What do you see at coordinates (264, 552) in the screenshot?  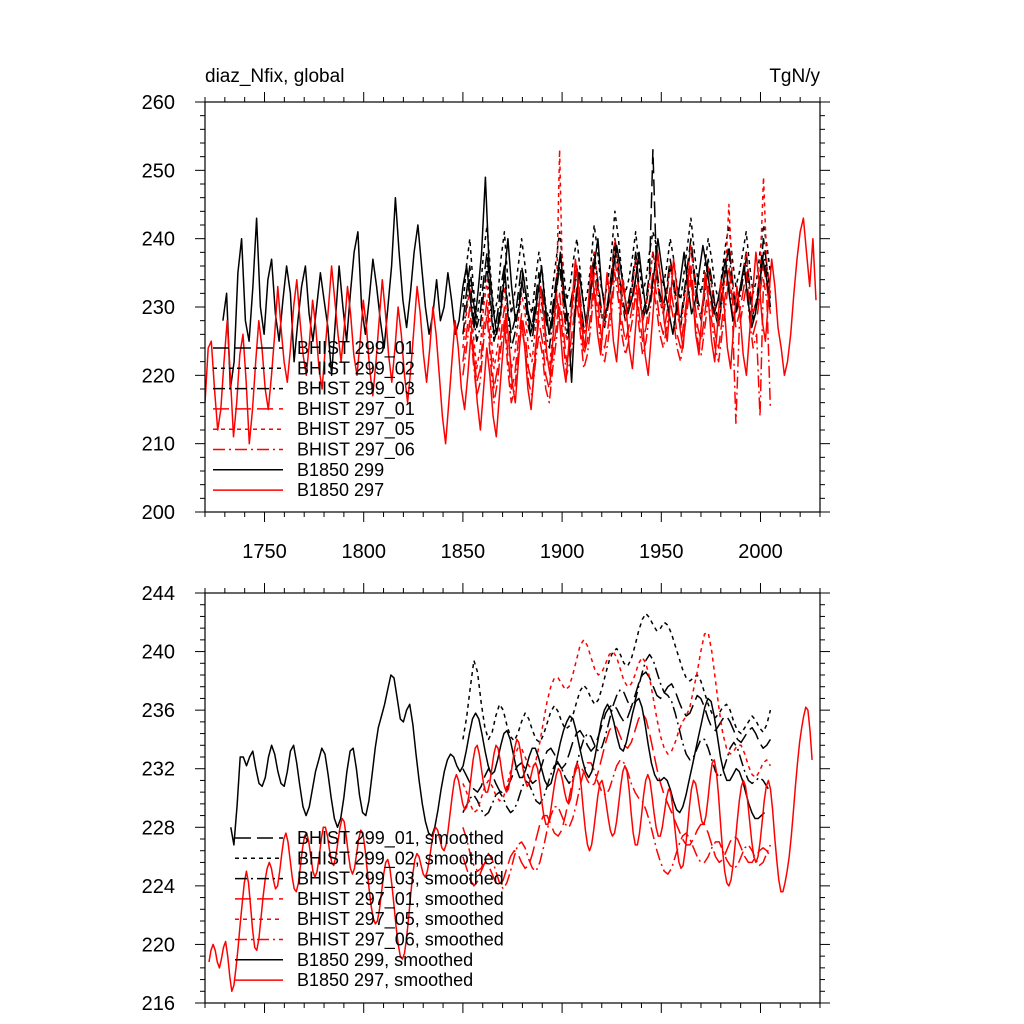 I see `x-tick-label: 1750` at bounding box center [264, 552].